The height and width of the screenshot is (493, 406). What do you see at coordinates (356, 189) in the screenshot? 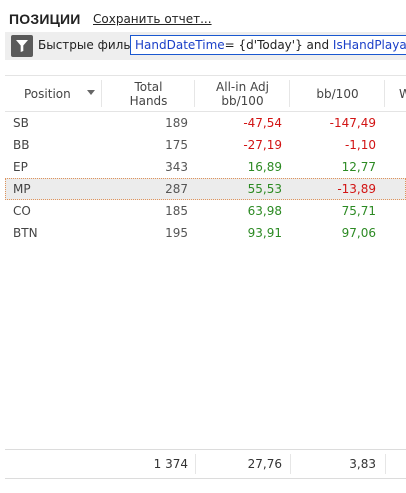
I see `bb100-cell: -13,89` at bounding box center [356, 189].